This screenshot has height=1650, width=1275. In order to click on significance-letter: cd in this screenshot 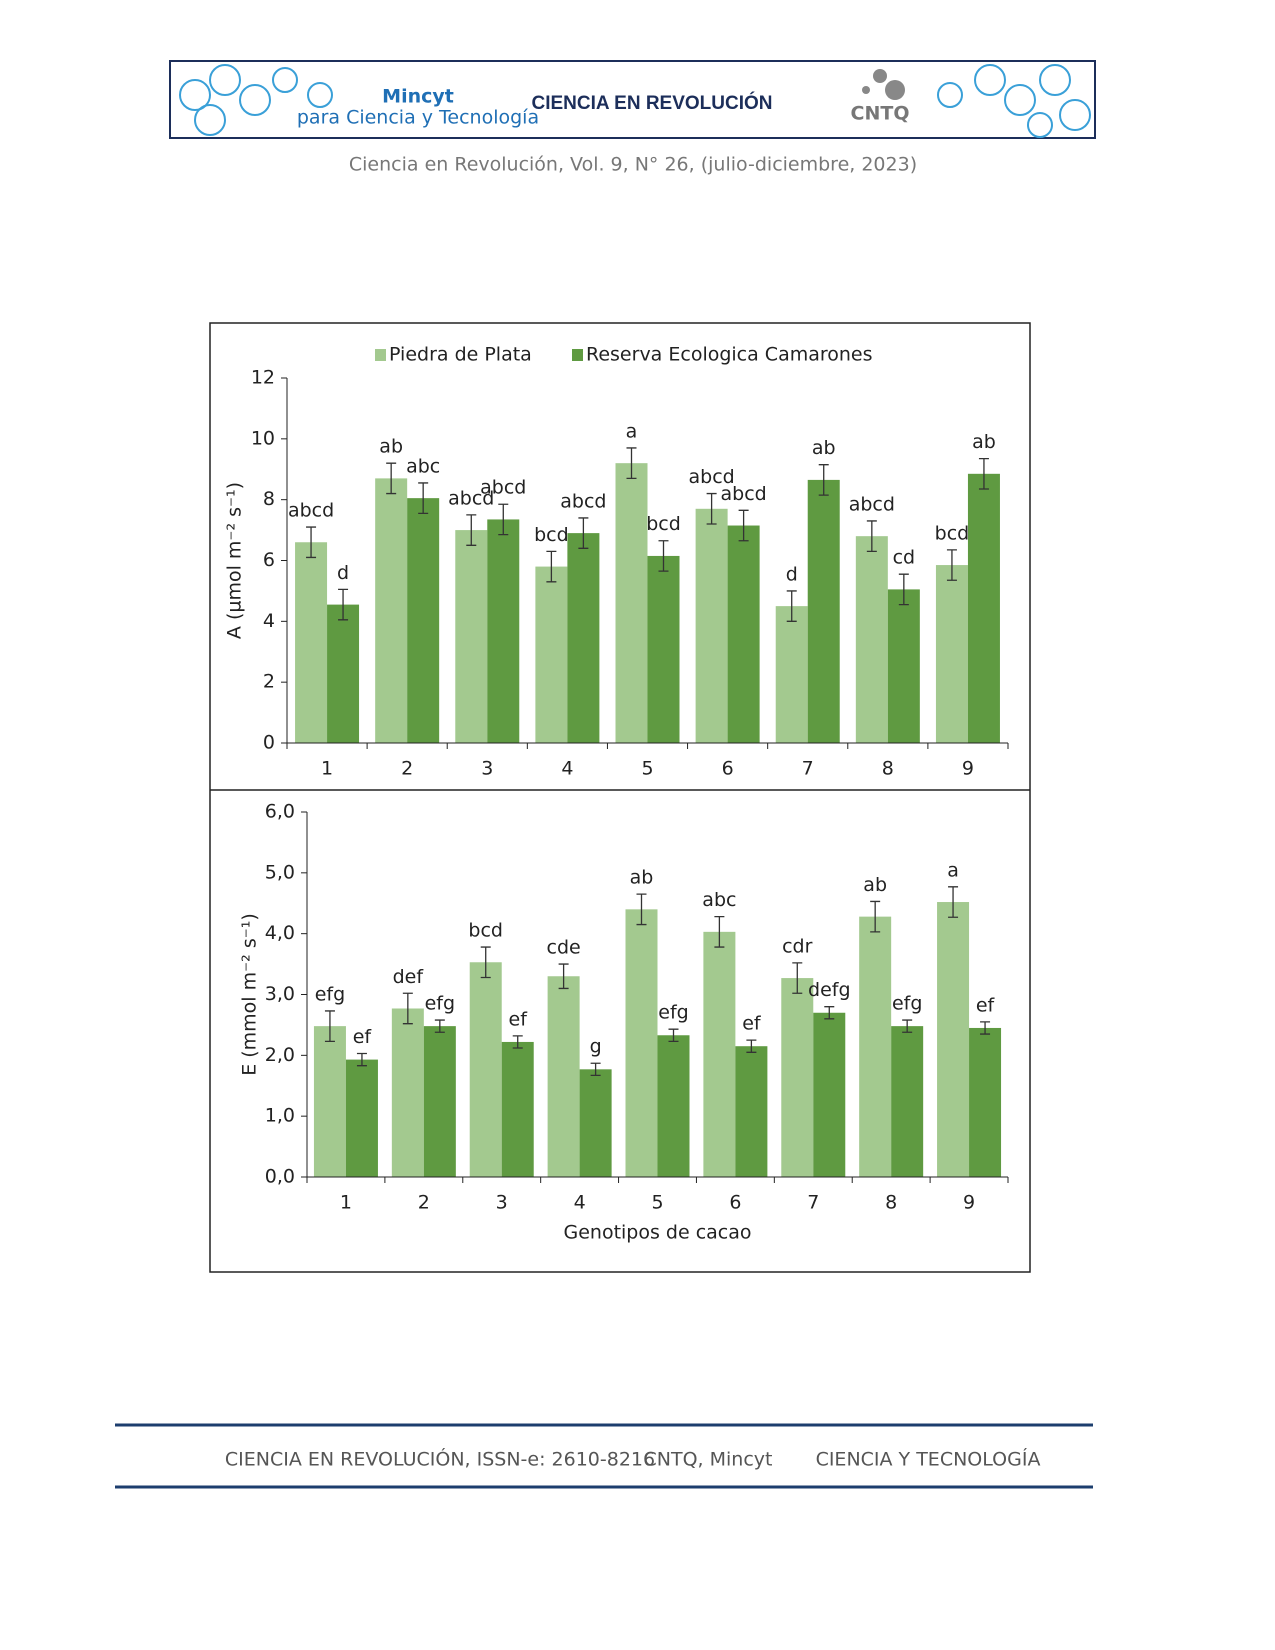, I will do `click(904, 558)`.